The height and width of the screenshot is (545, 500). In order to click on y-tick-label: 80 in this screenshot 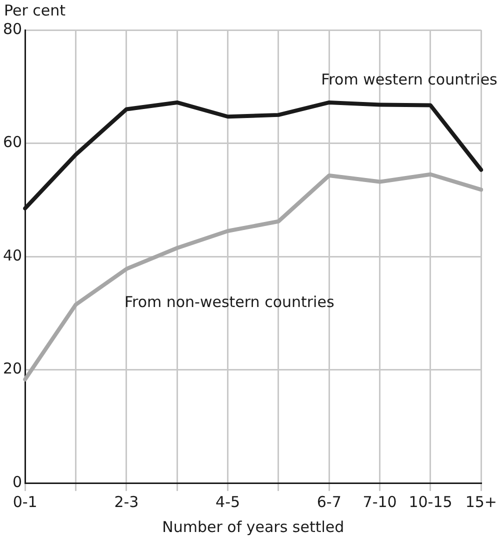, I will do `click(12, 29)`.